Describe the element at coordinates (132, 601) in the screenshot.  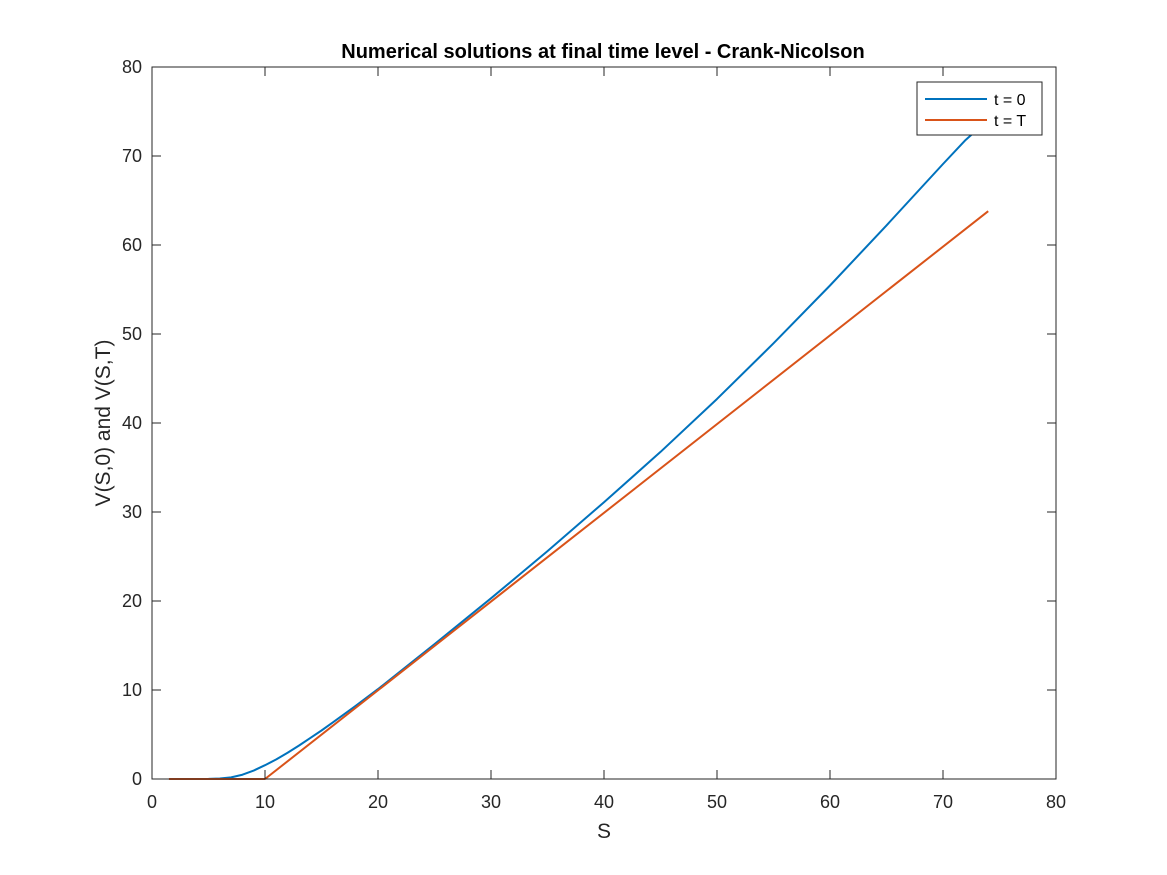
I see `y-tick-label: 20` at that location.